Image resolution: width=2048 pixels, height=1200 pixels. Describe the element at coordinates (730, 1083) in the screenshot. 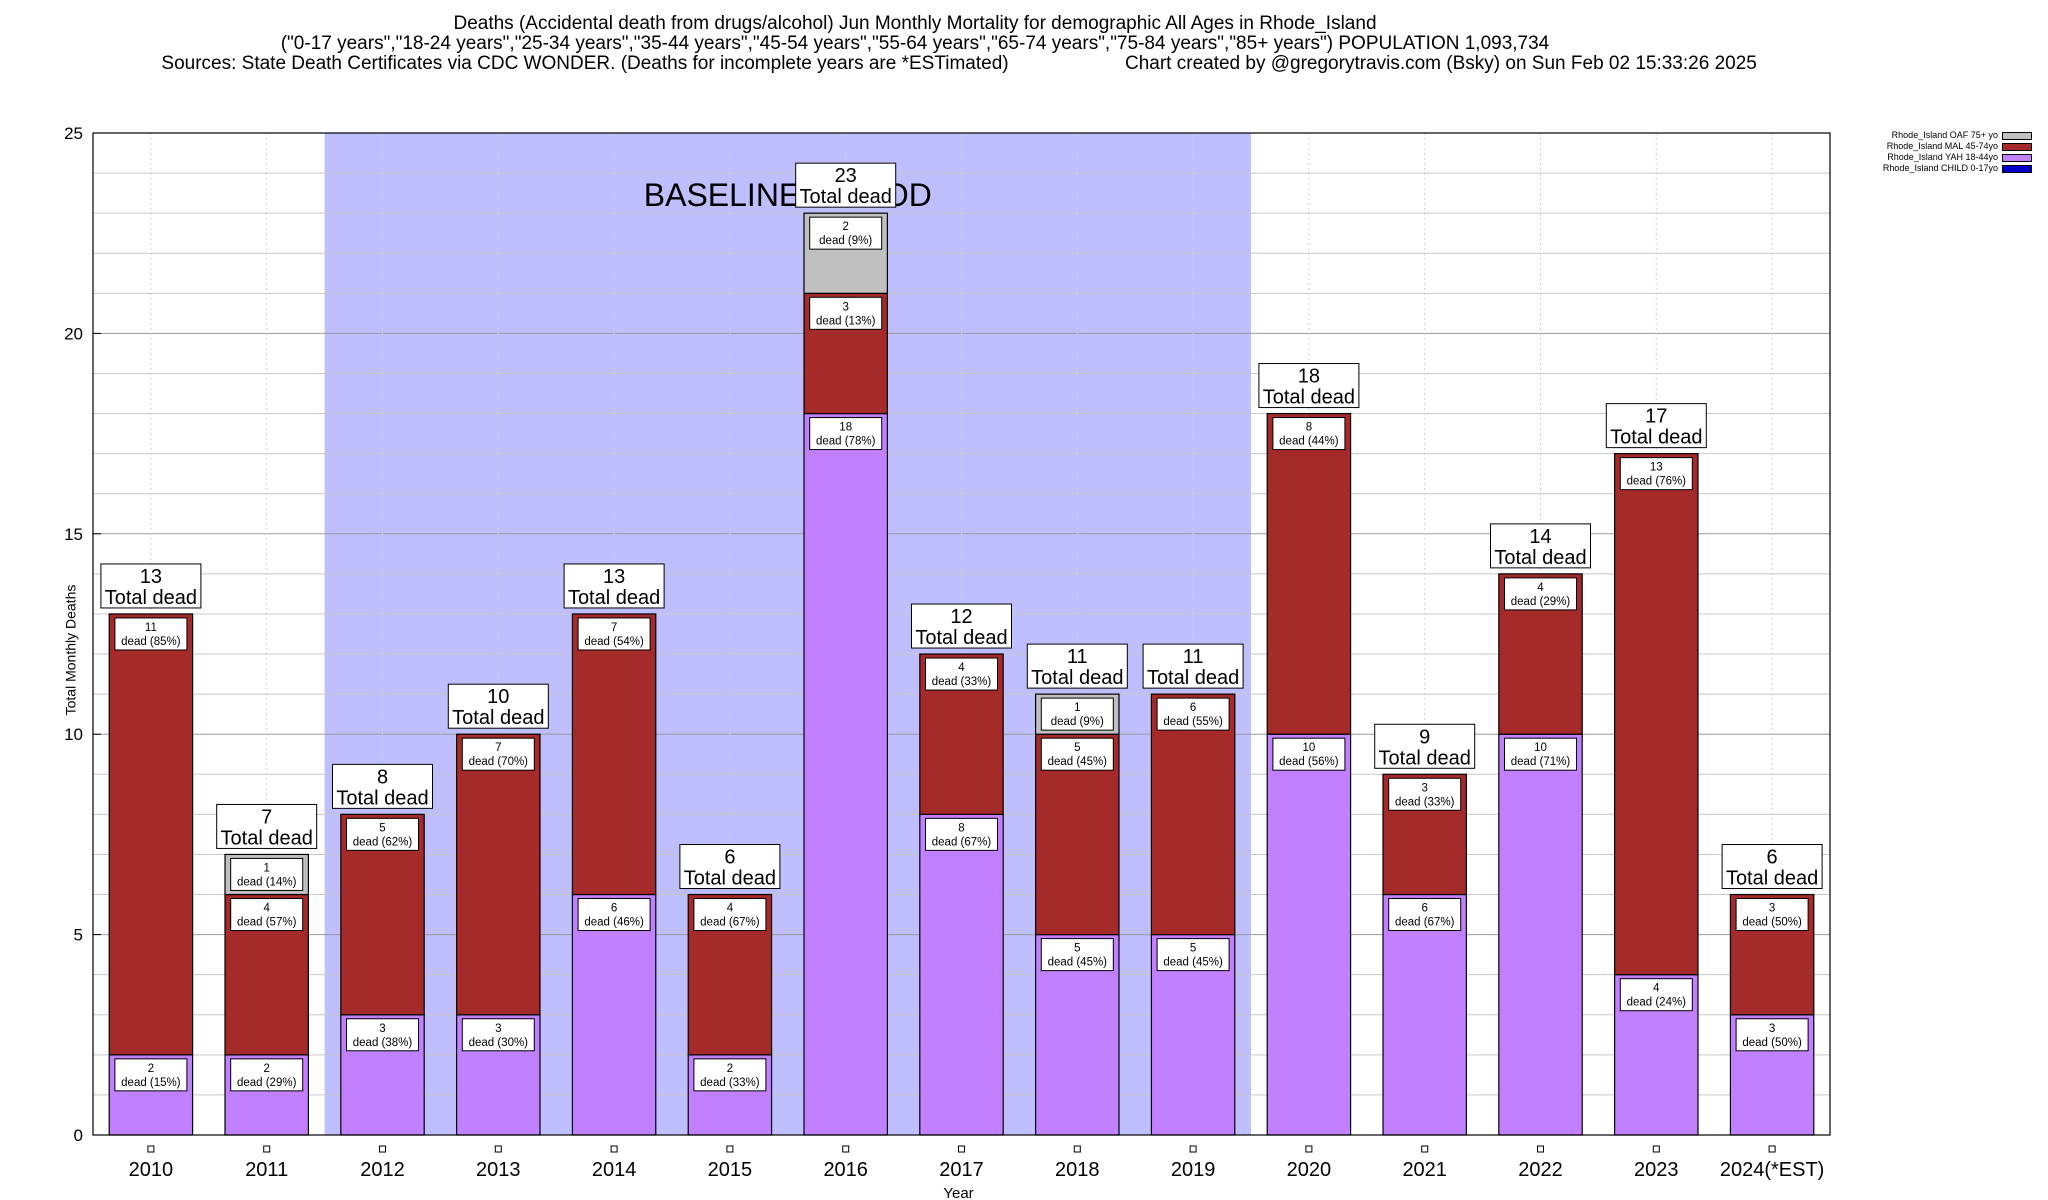

I see `segment-label-yah-pct: dead (33%)` at that location.